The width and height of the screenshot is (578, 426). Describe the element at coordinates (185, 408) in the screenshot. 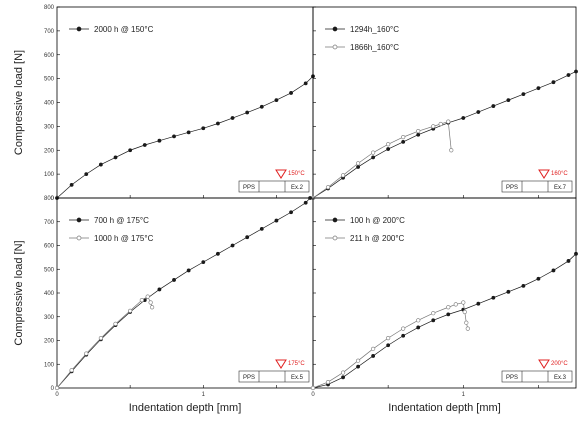

I see `x-axis-label: Indentation depth [mm]` at that location.